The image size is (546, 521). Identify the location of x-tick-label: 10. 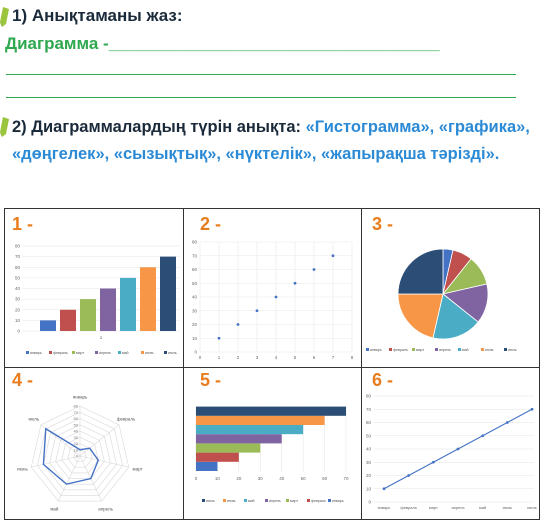
(218, 478).